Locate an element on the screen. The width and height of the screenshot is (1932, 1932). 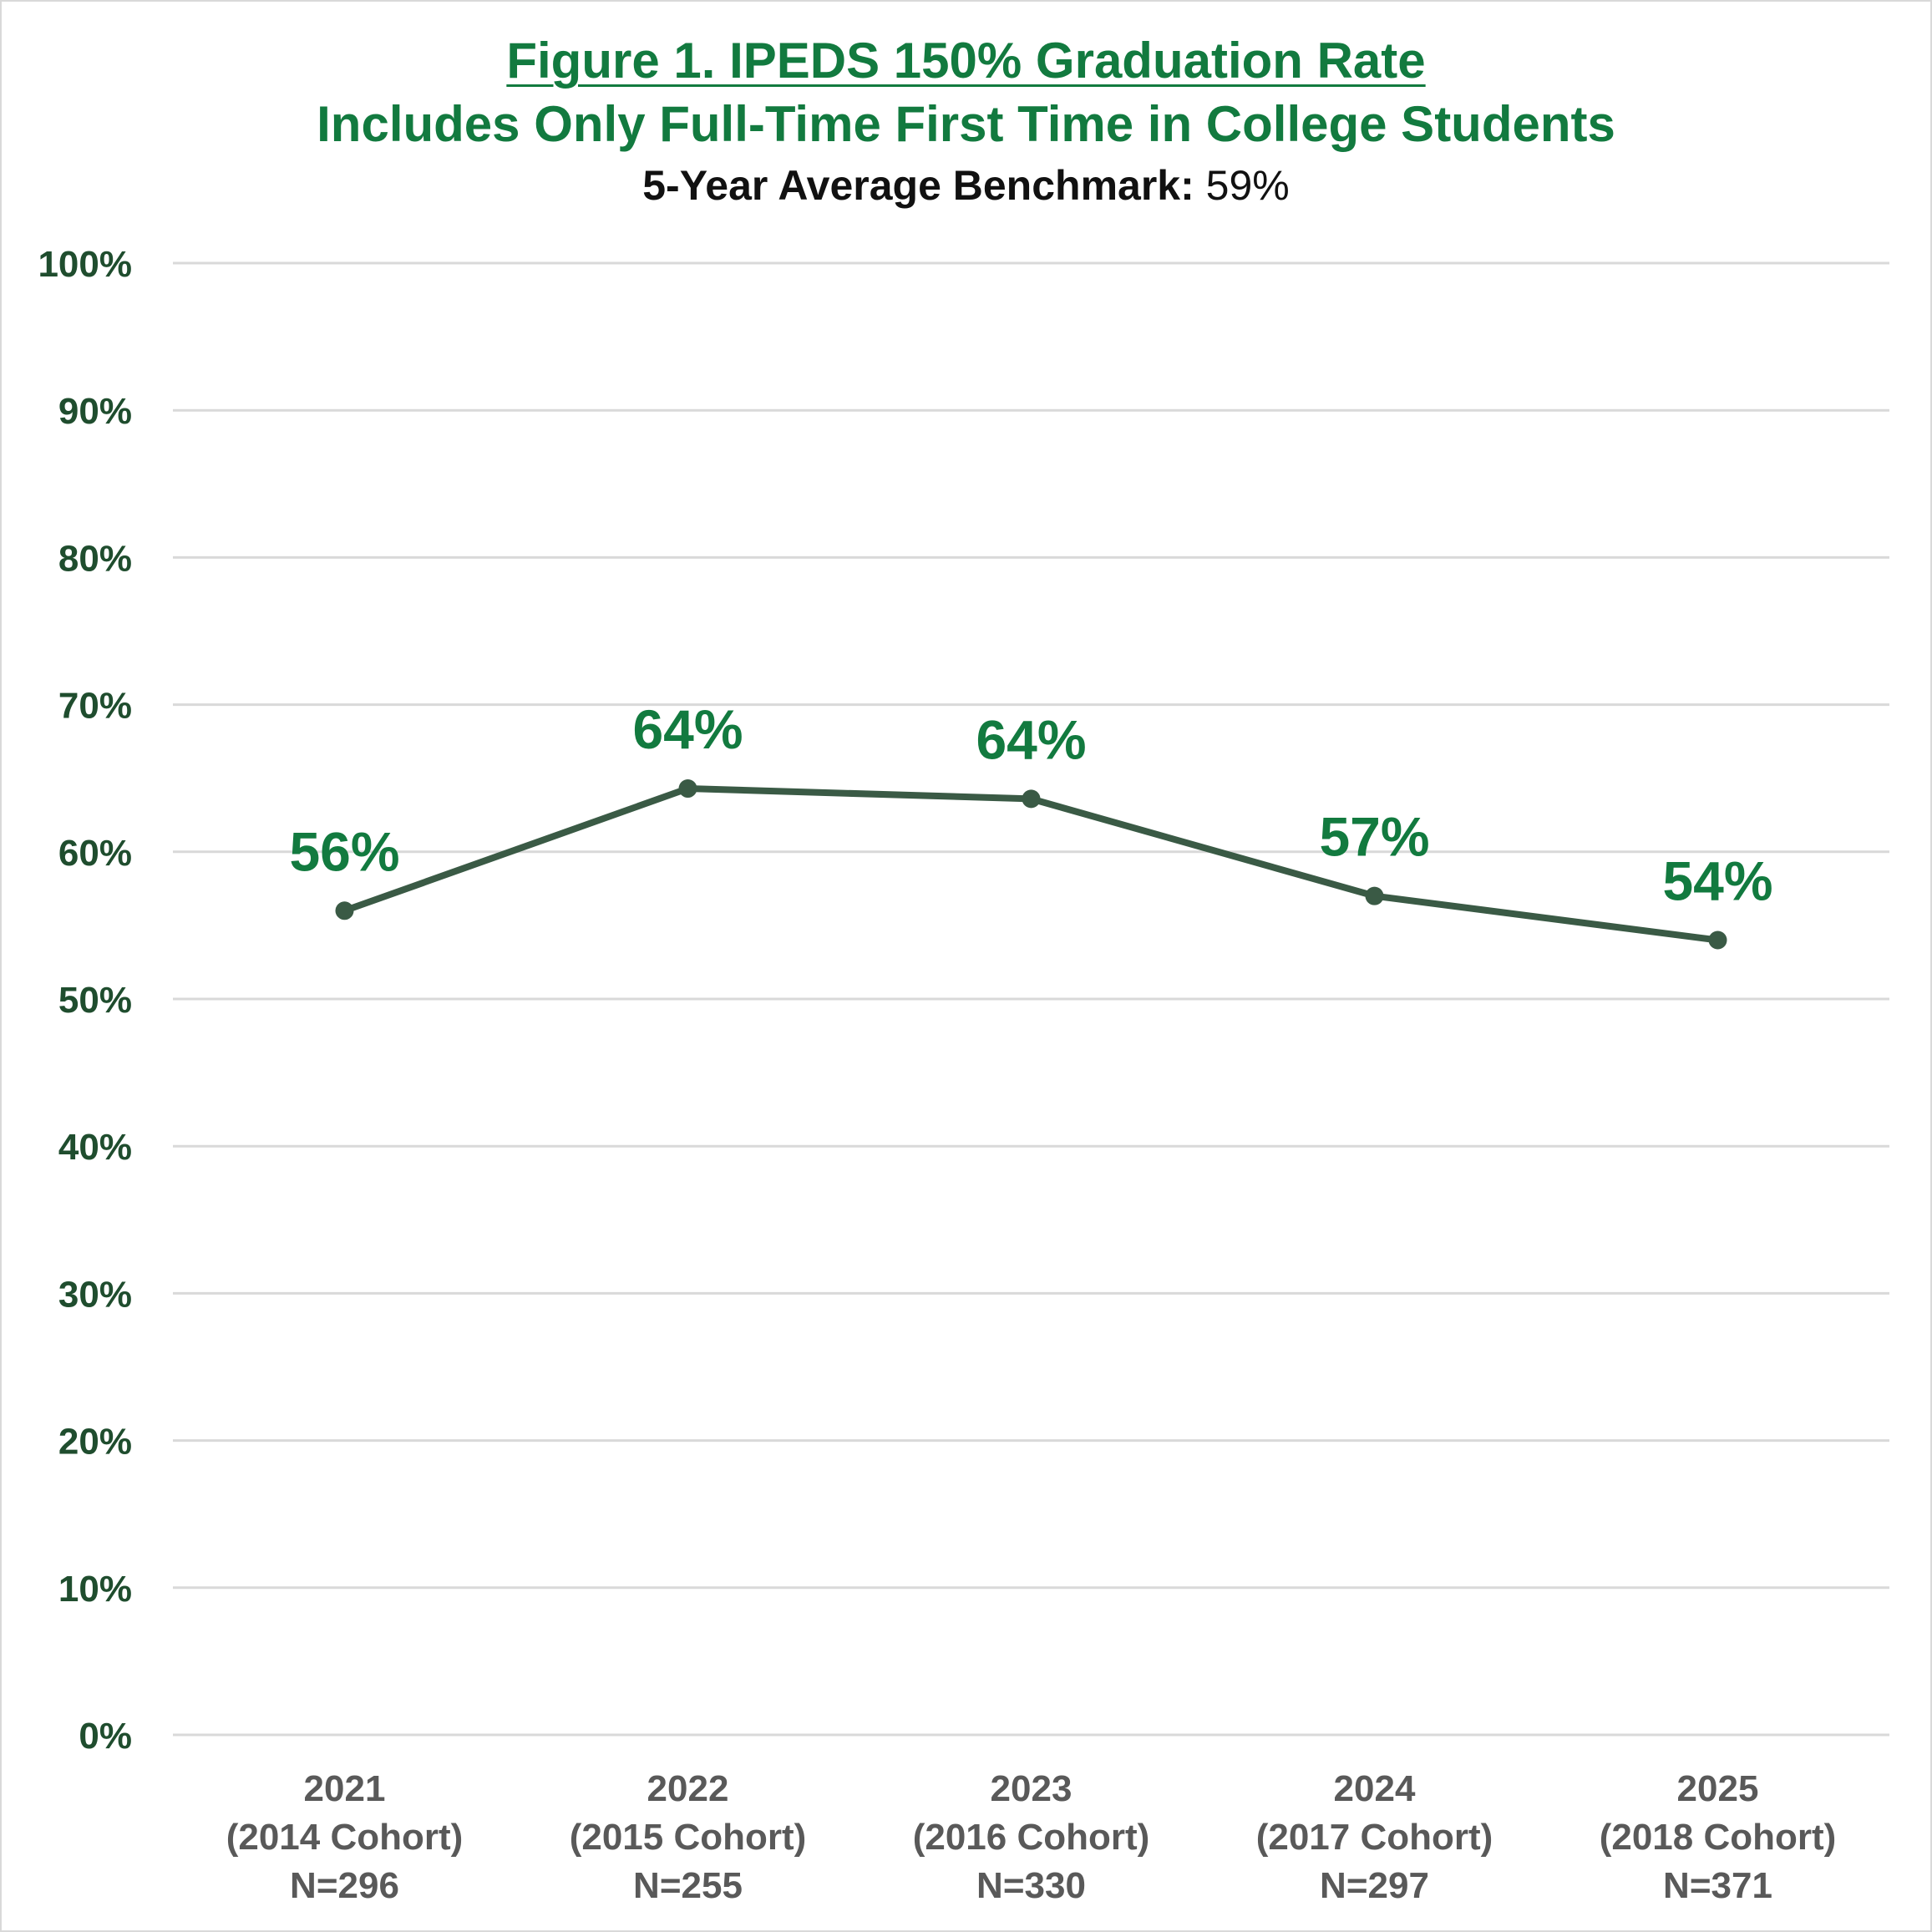
y-tick-label: 70% is located at coordinates (95, 706).